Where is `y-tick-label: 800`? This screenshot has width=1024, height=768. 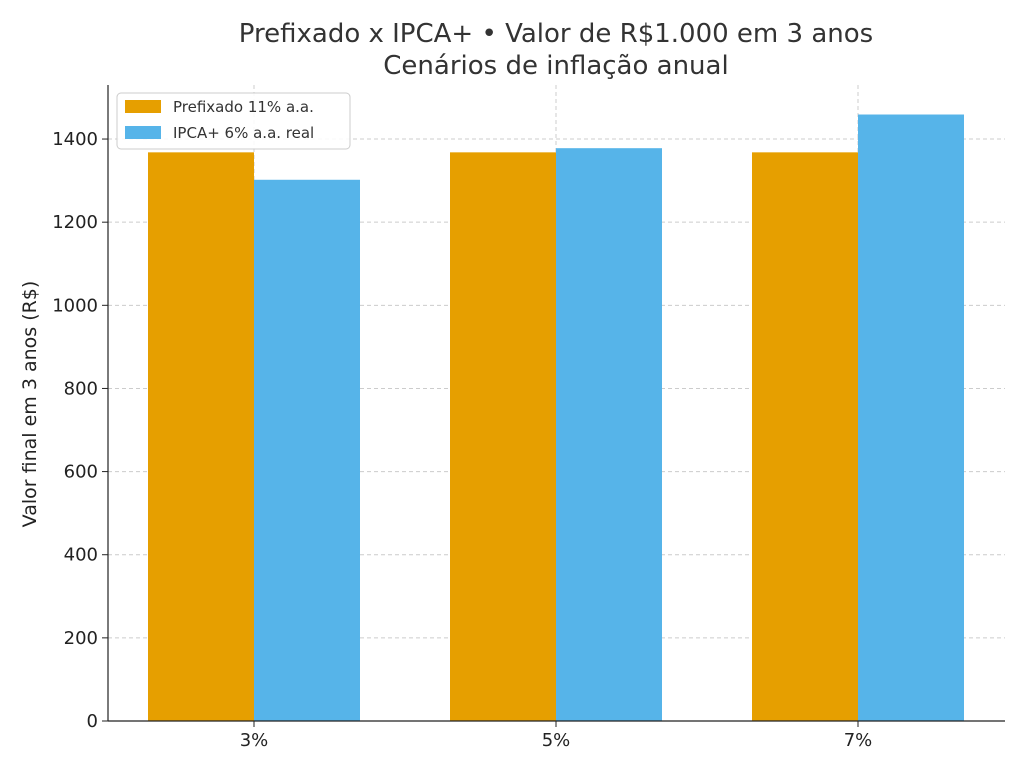 y-tick-label: 800 is located at coordinates (81, 388).